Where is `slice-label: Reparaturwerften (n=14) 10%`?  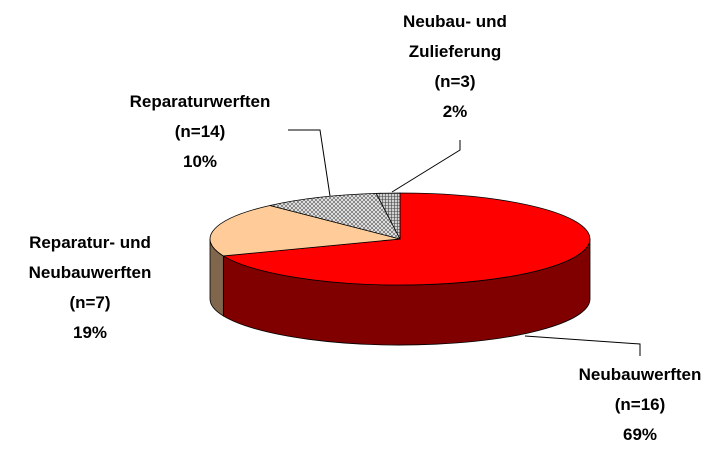
slice-label: Reparaturwerften (n=14) 10% is located at coordinates (200, 132).